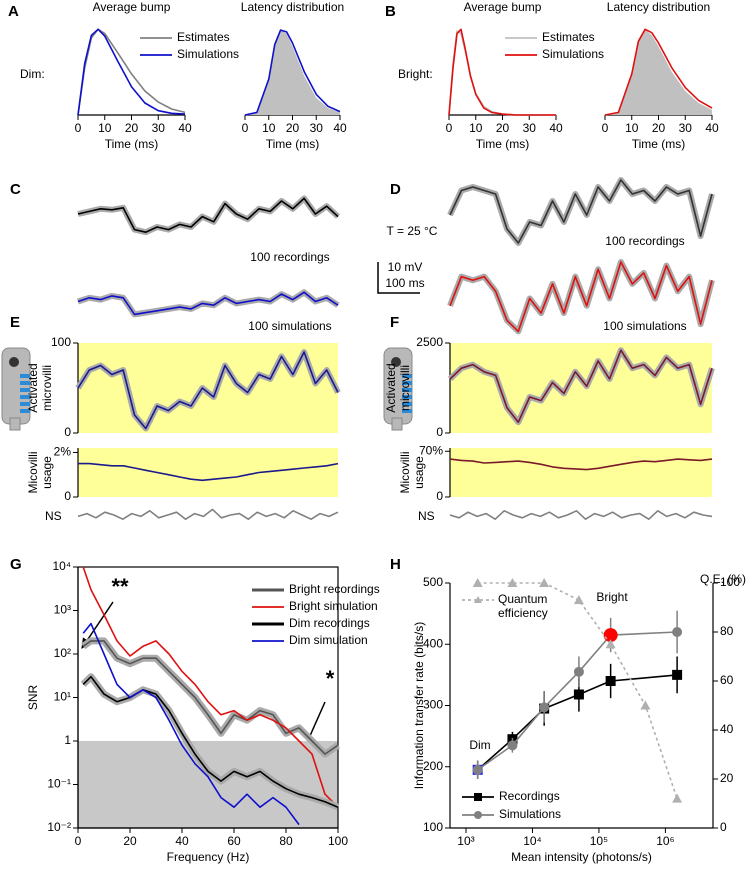 This screenshot has width=747, height=873. What do you see at coordinates (16, 389) in the screenshot?
I see `icon-e` at bounding box center [16, 389].